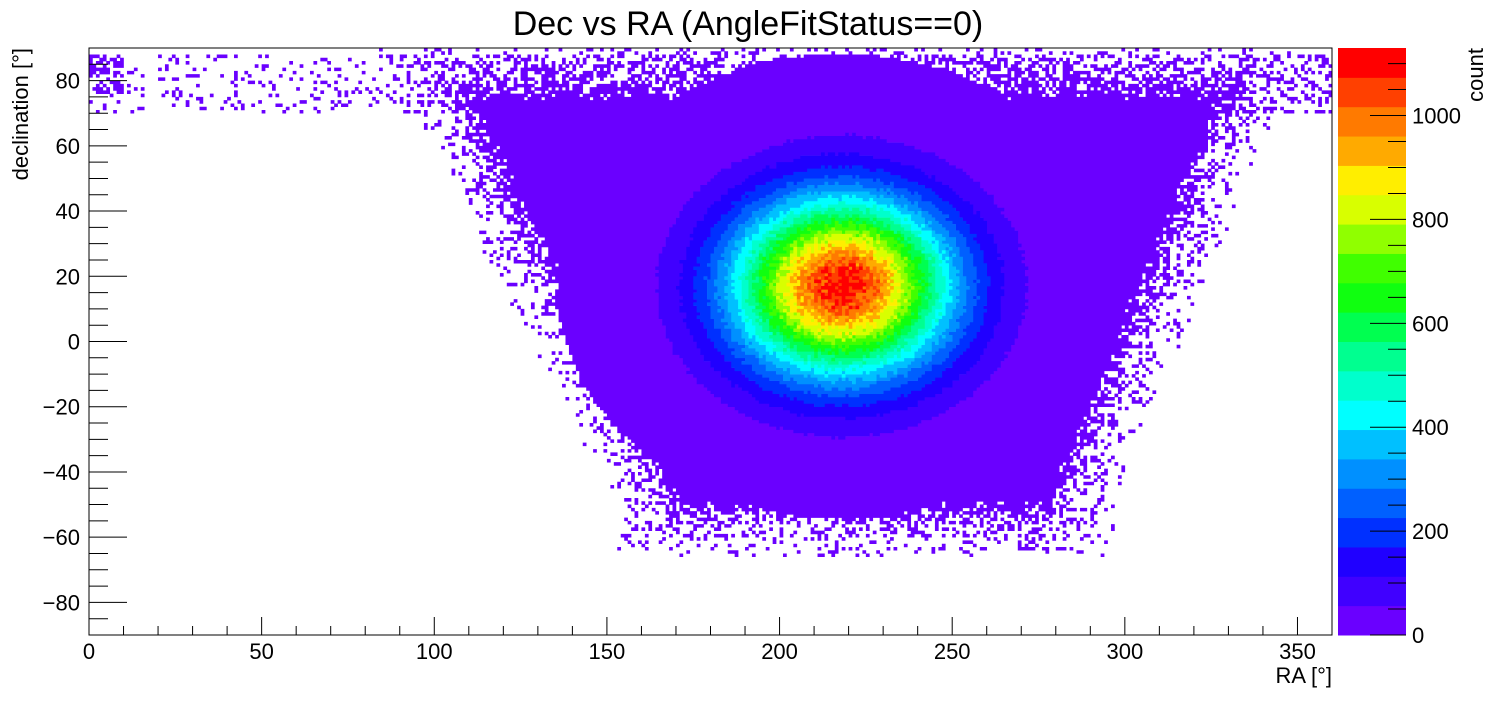  Describe the element at coordinates (61, 602) in the screenshot. I see `y-tick-label: −80` at that location.